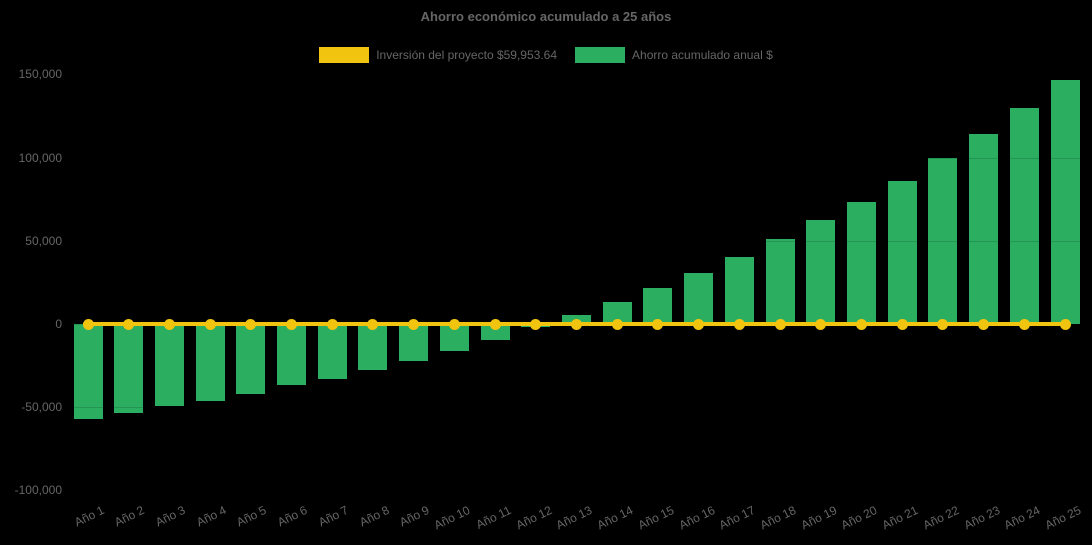 The image size is (1092, 545). What do you see at coordinates (211, 516) in the screenshot?
I see `x-axis-tick-label: Año 4` at bounding box center [211, 516].